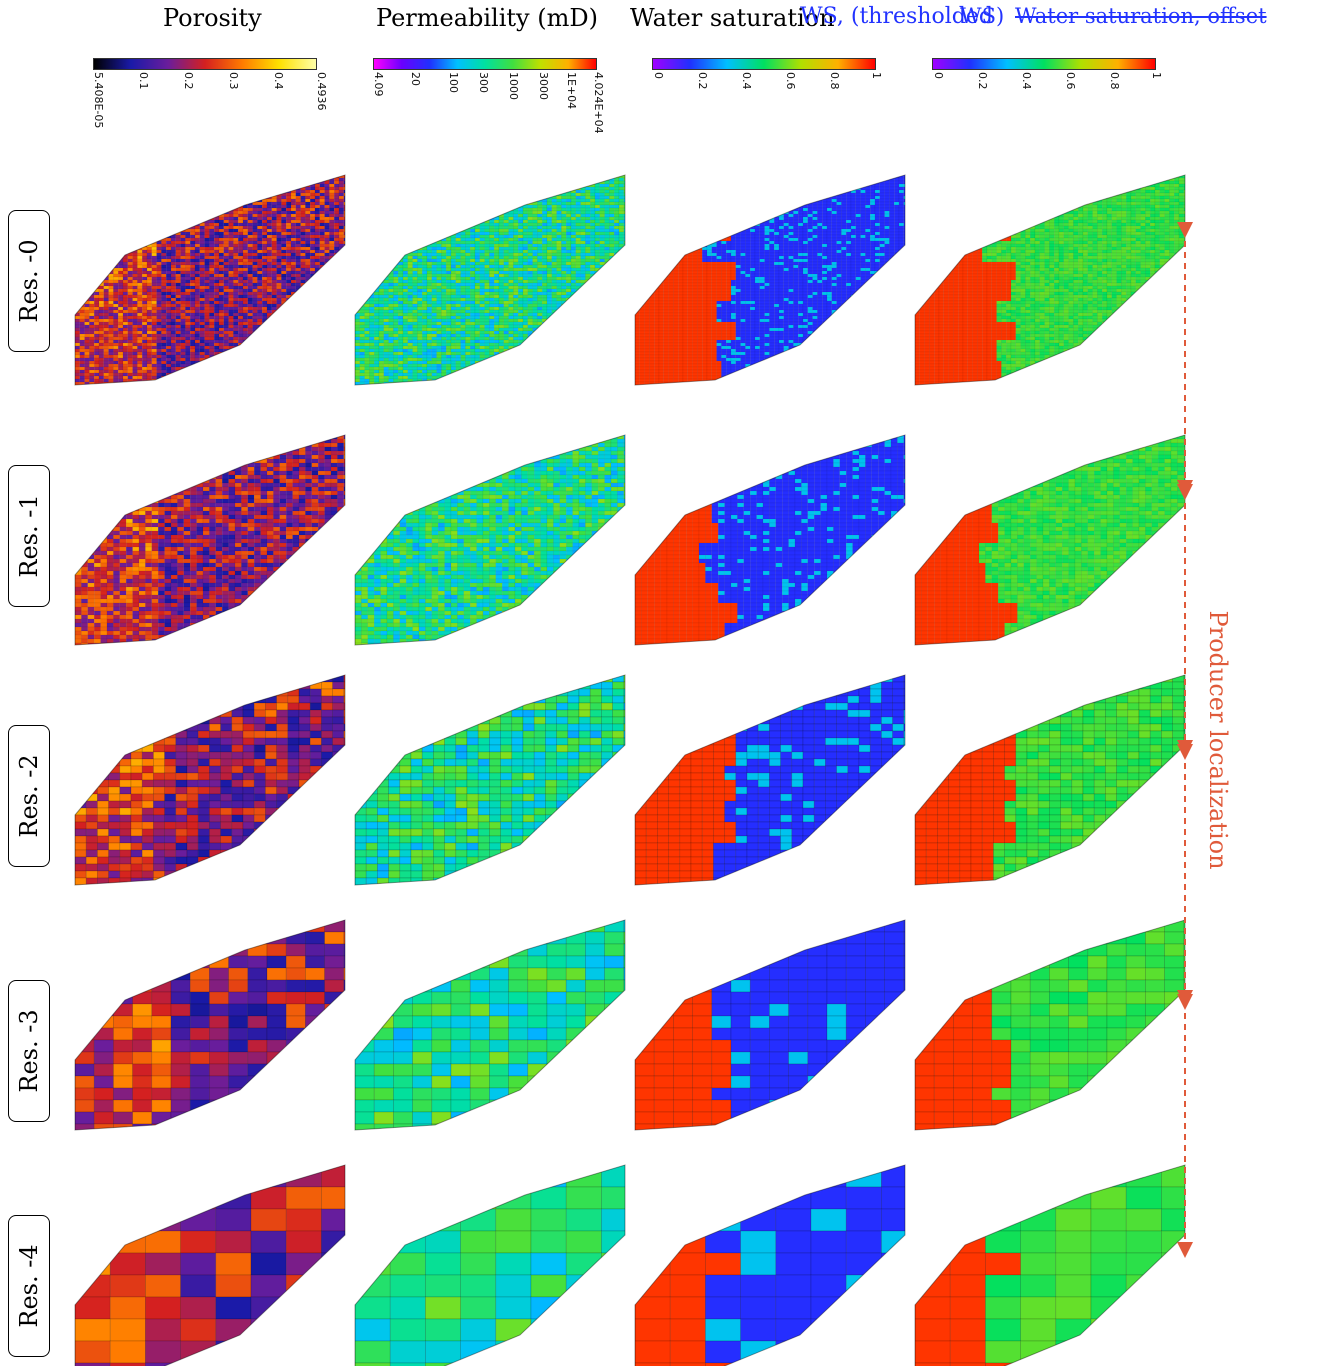  What do you see at coordinates (1044, 64) in the screenshot?
I see `saturation-offset-colorbar` at bounding box center [1044, 64].